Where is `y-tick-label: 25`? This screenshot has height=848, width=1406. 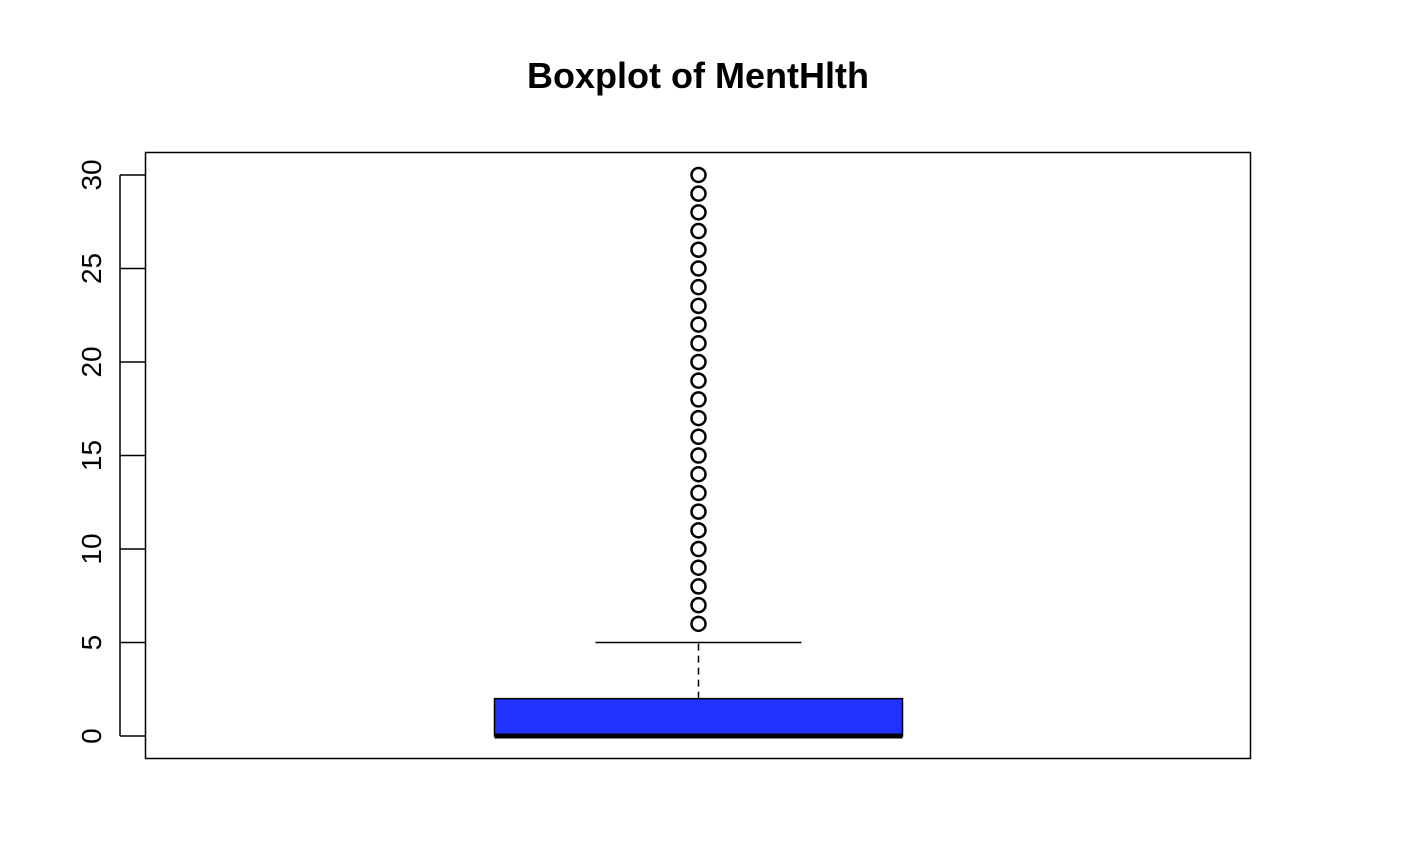
y-tick-label: 25 is located at coordinates (91, 268).